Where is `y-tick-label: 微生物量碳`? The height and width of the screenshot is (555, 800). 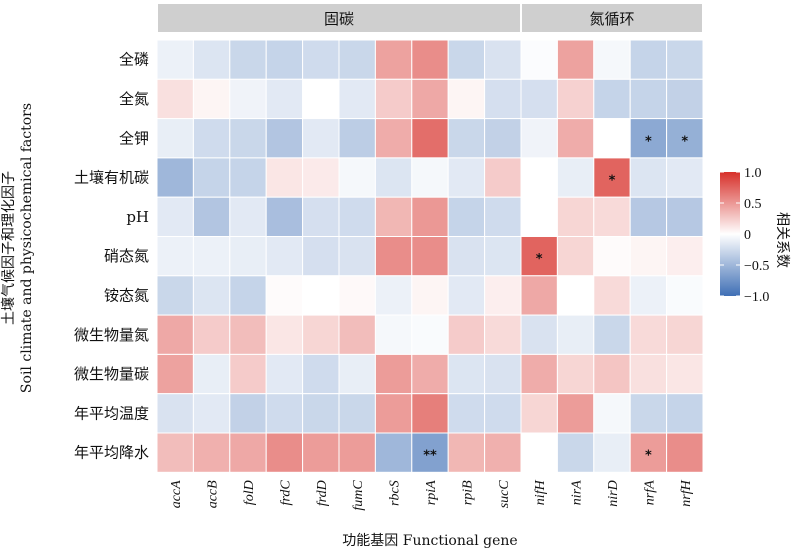
y-tick-label: 微生物量碳 is located at coordinates (111, 374).